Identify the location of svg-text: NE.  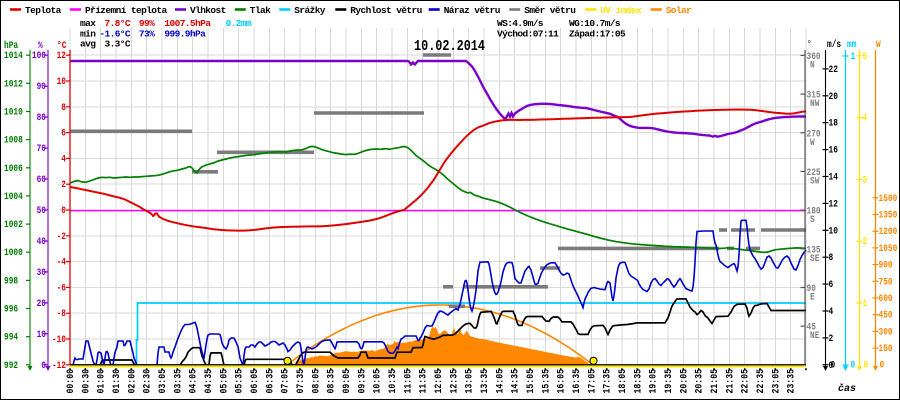
(814, 336).